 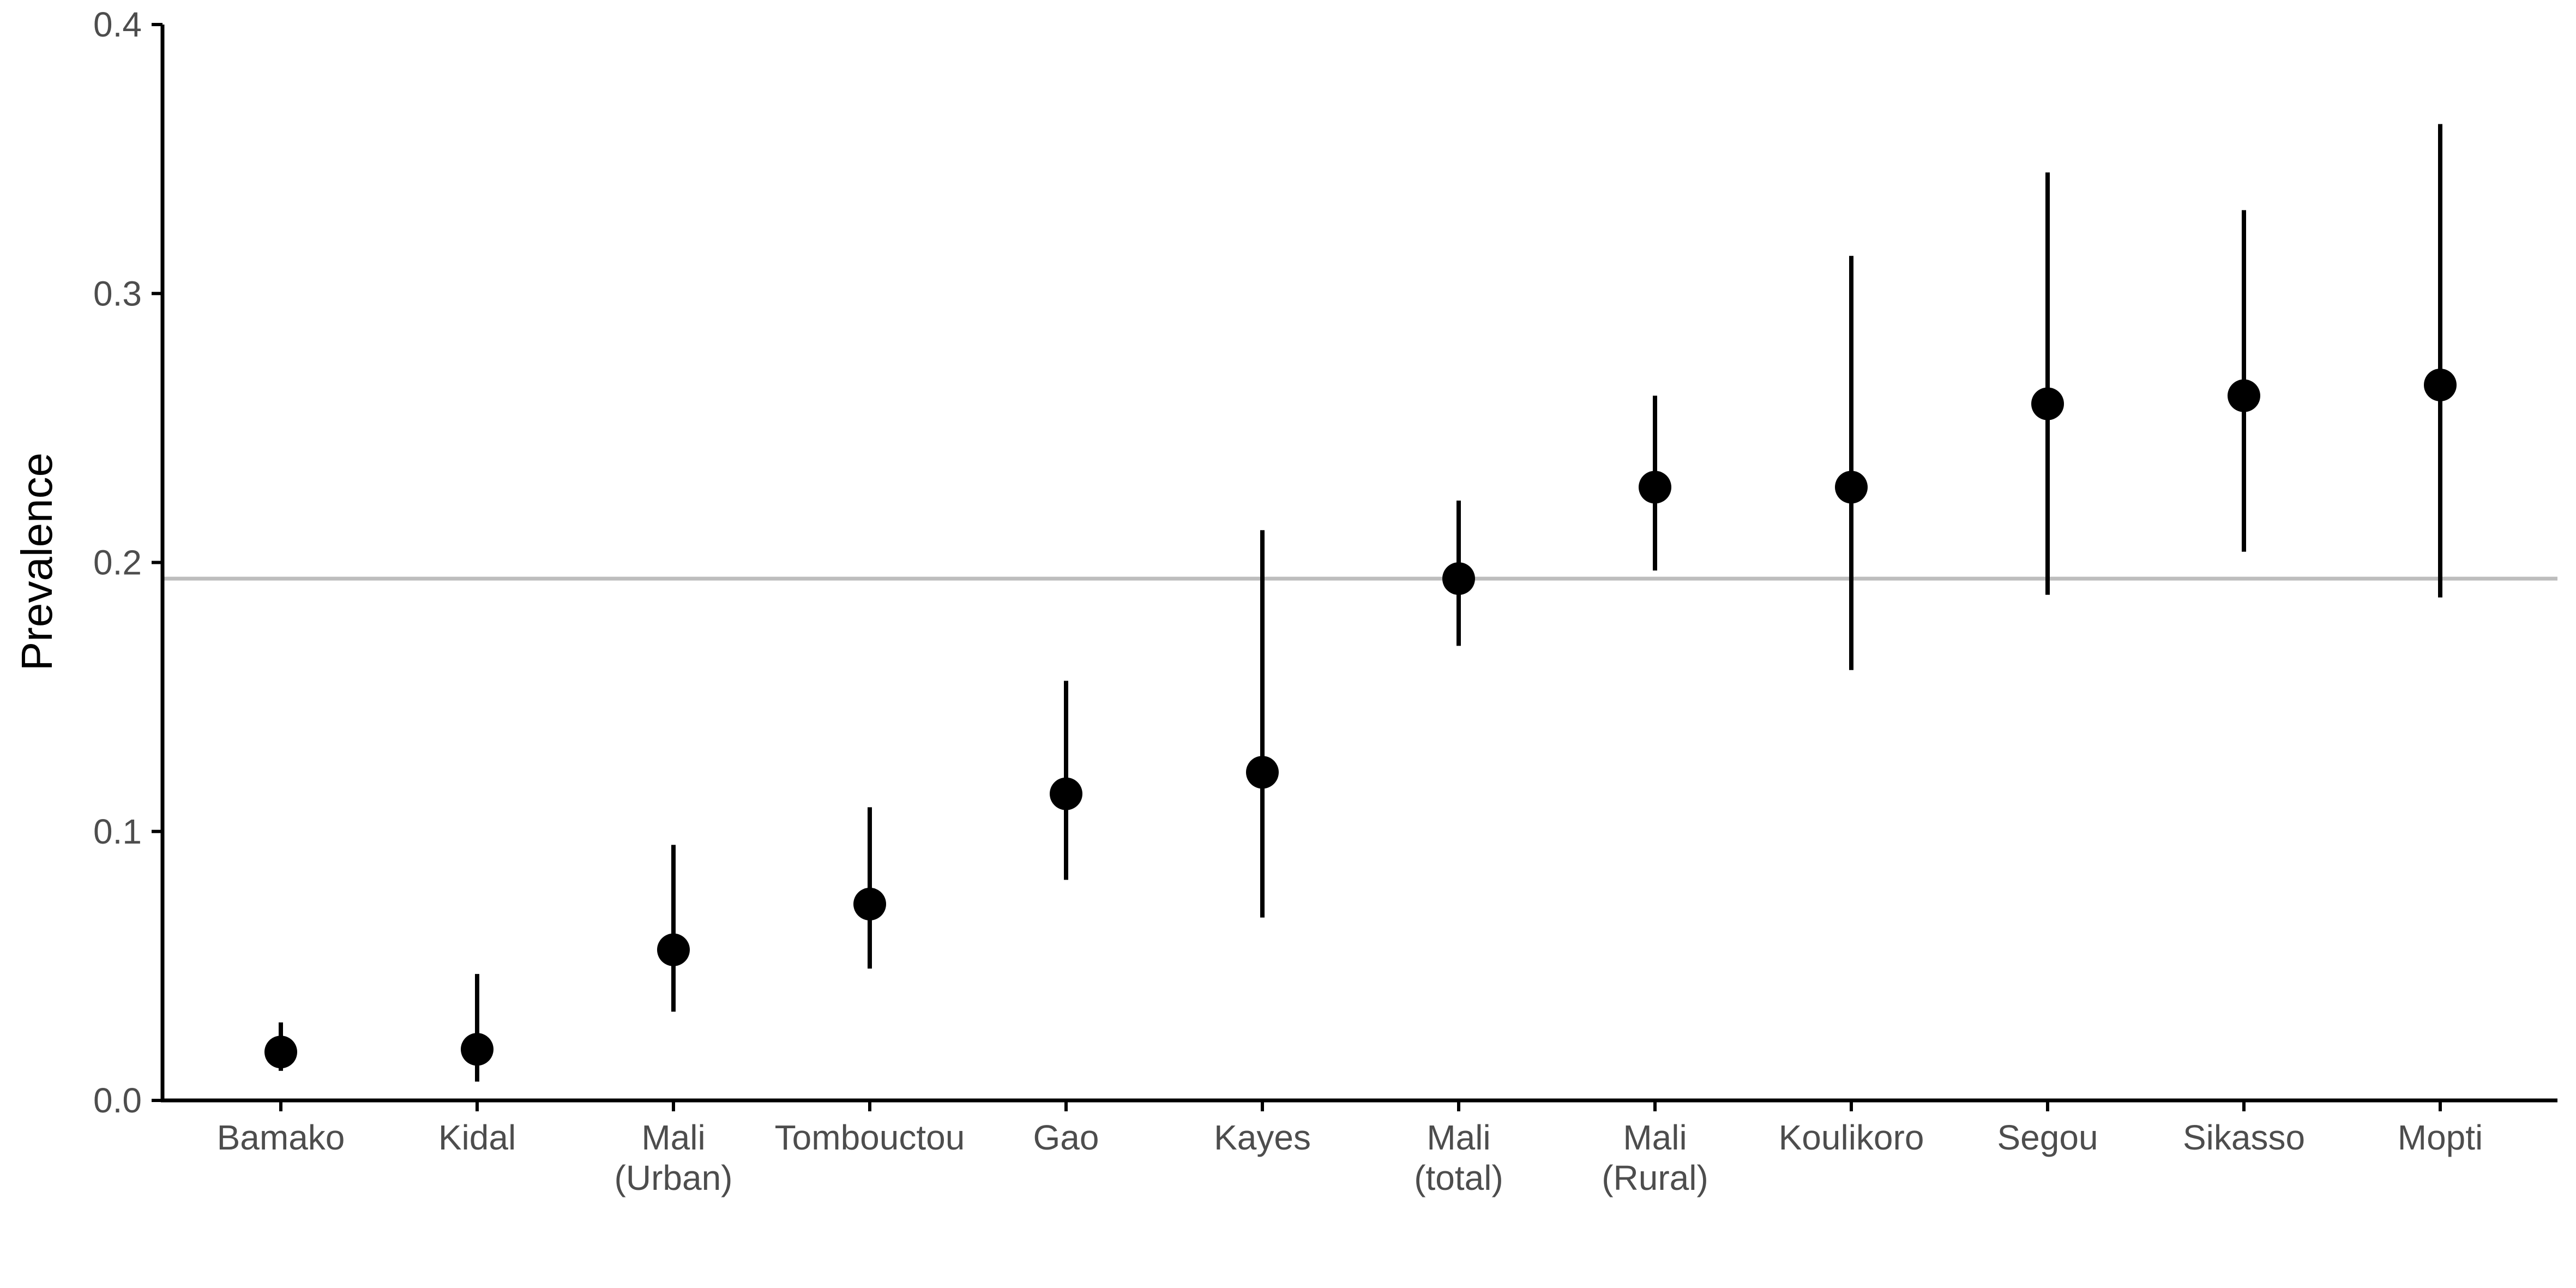 What do you see at coordinates (117, 1100) in the screenshot?
I see `y-tick-label: 0.0` at bounding box center [117, 1100].